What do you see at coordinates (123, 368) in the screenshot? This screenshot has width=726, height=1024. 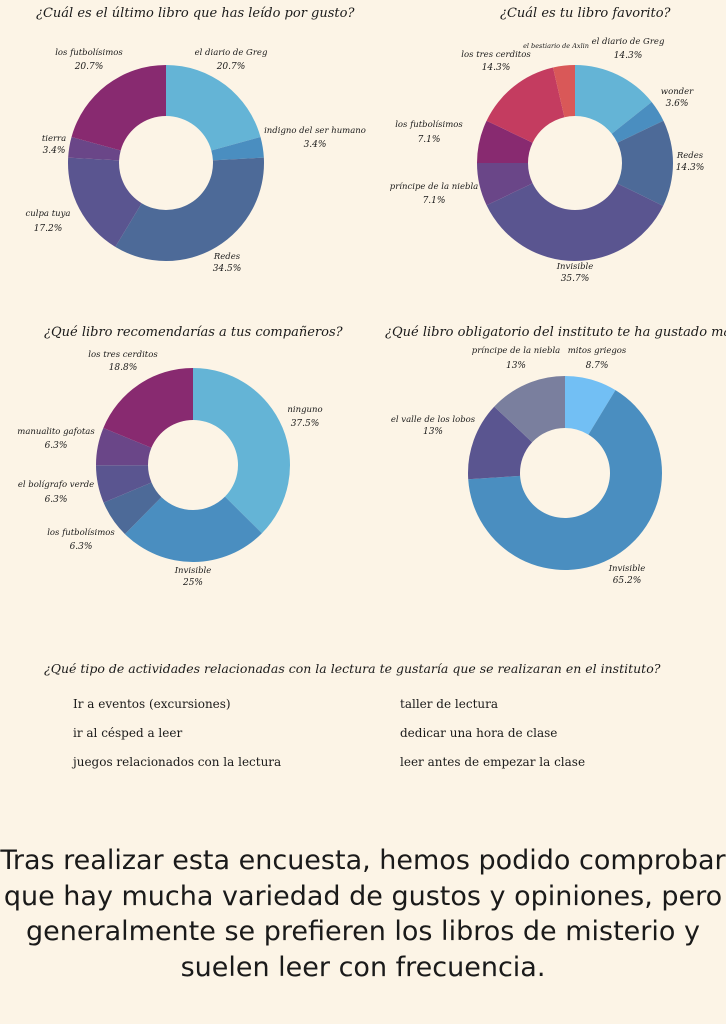 I see `slice-percent: 18.8%` at bounding box center [123, 368].